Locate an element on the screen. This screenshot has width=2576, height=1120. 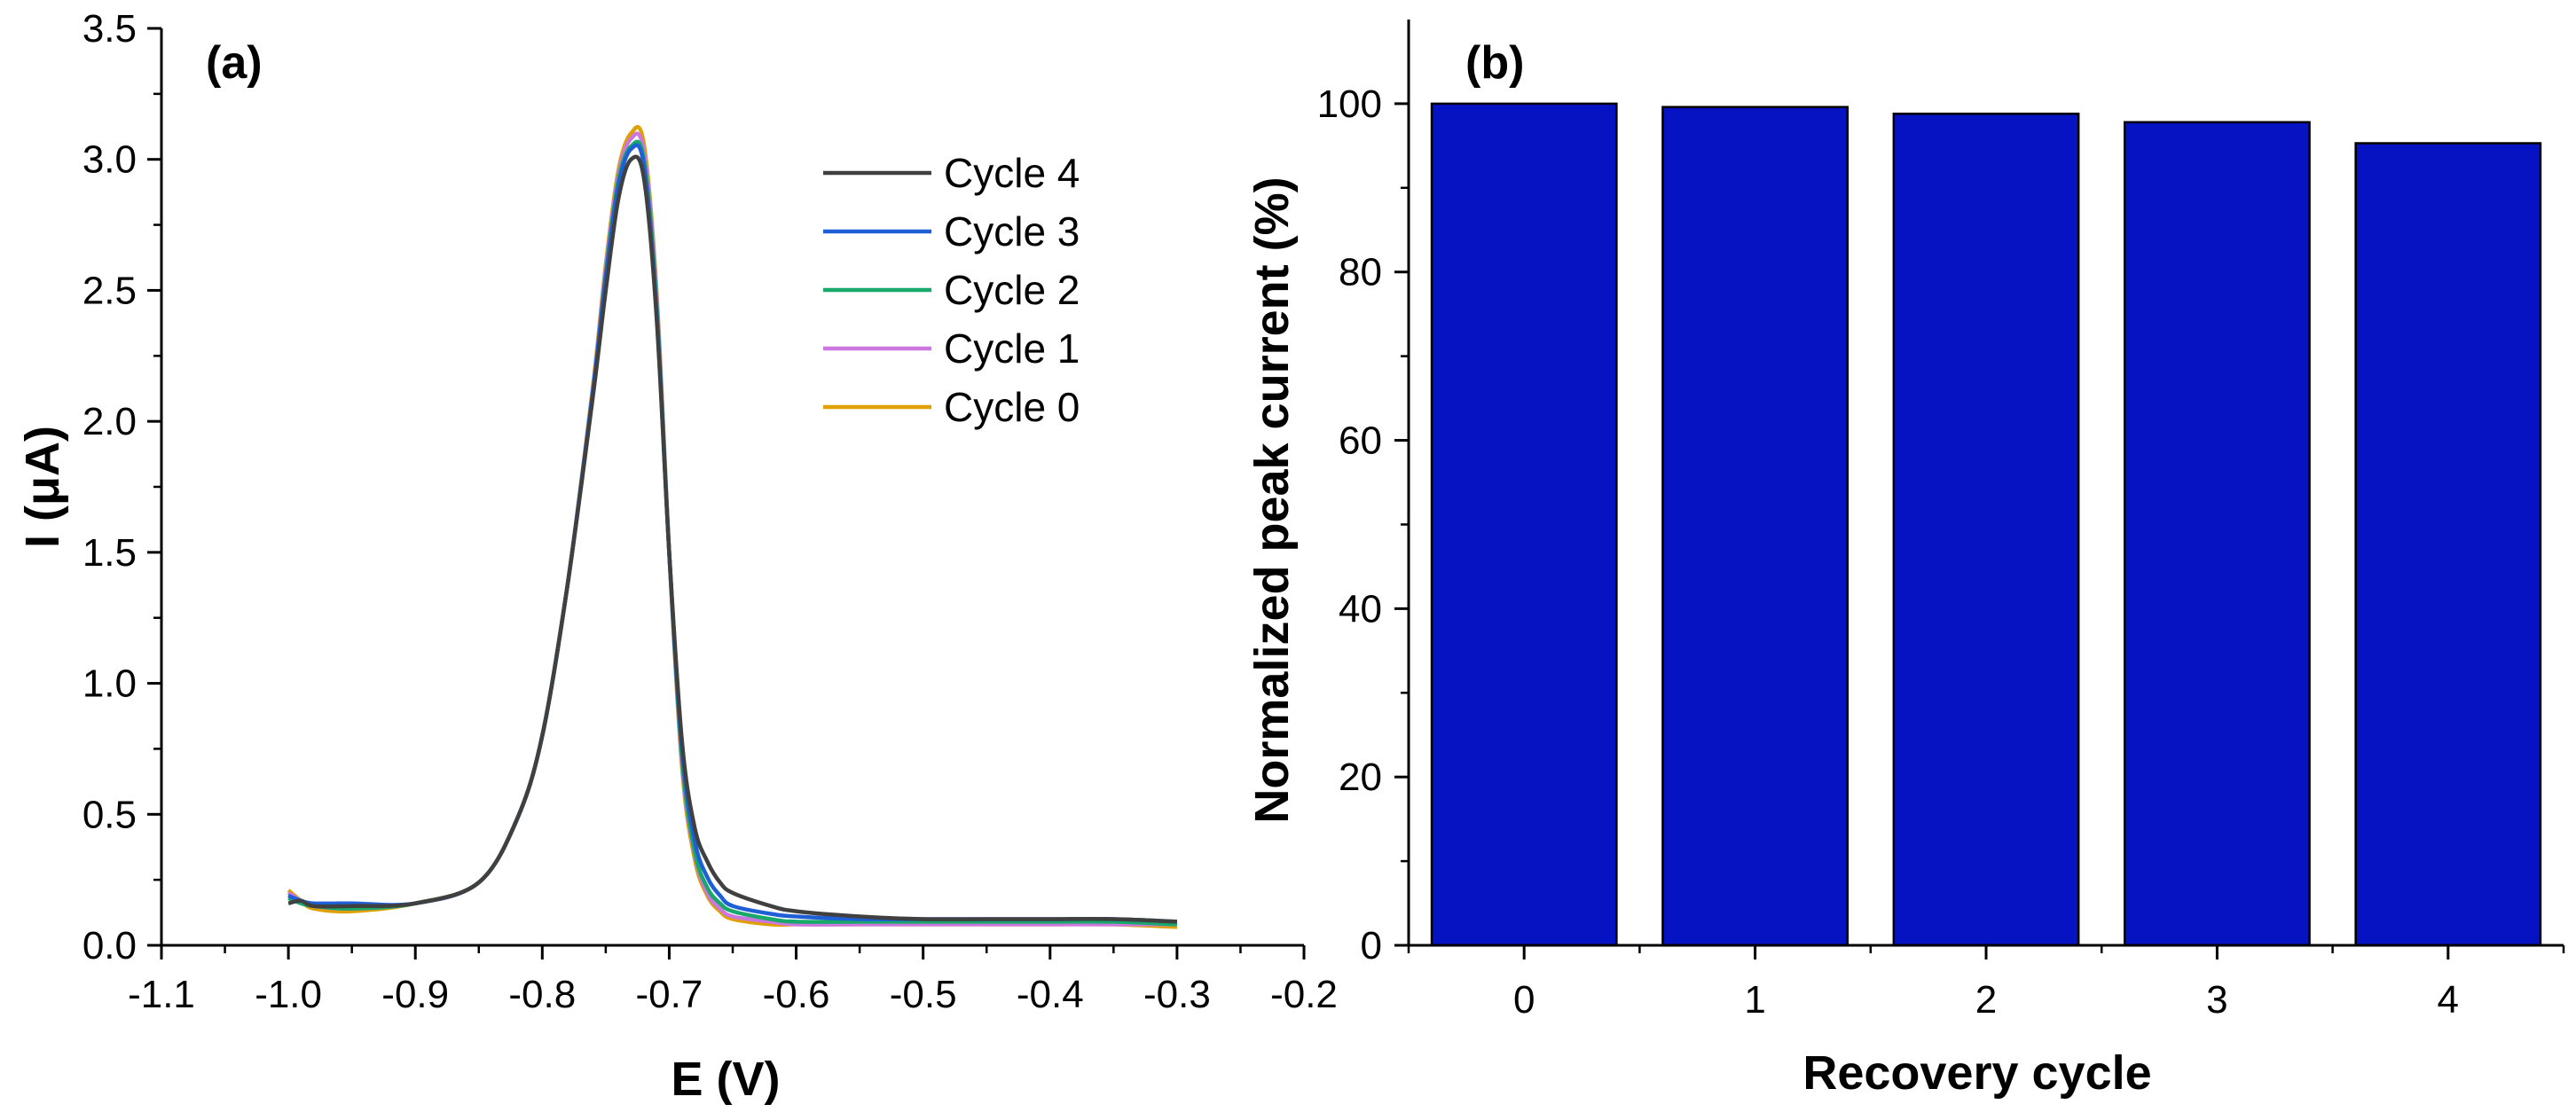
panel-b-label: (b) is located at coordinates (1494, 63).